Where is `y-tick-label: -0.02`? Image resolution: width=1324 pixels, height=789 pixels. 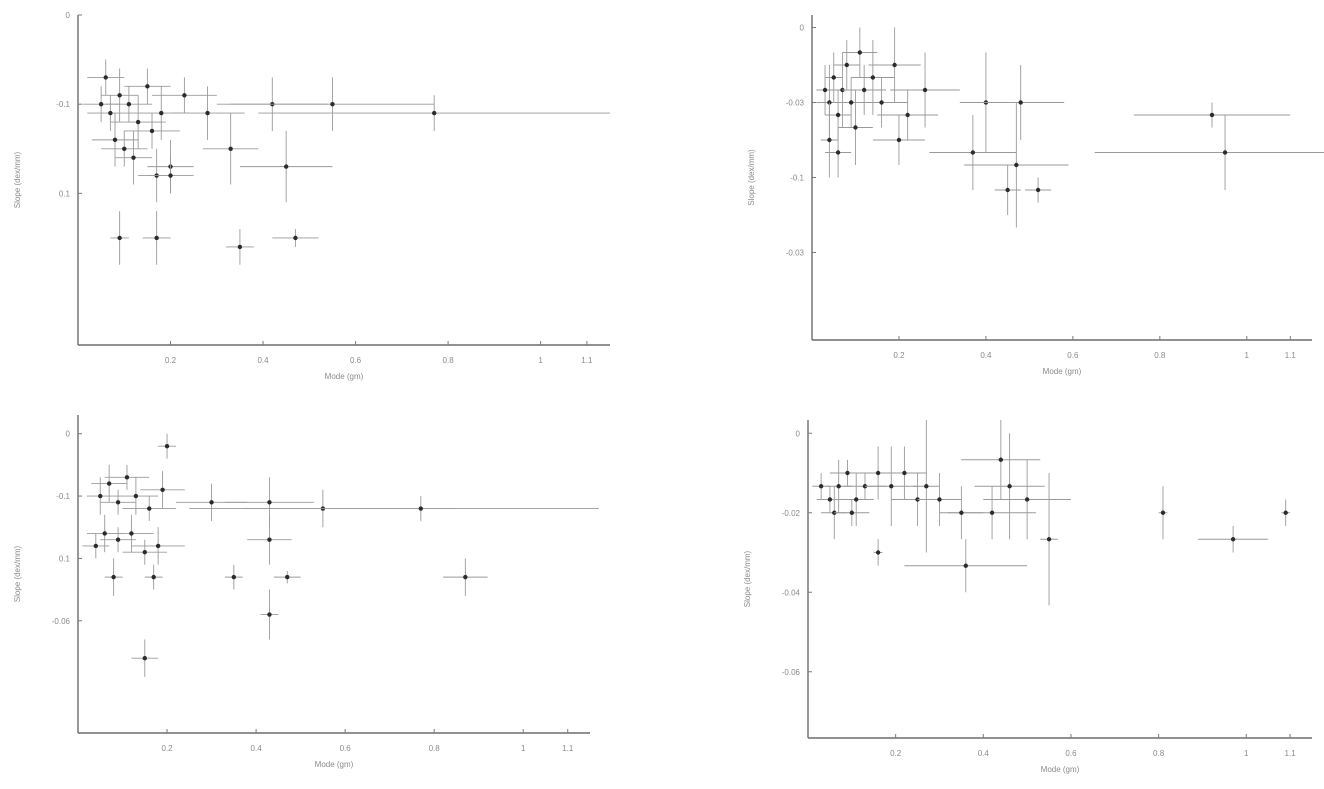 y-tick-label: -0.02 is located at coordinates (791, 513).